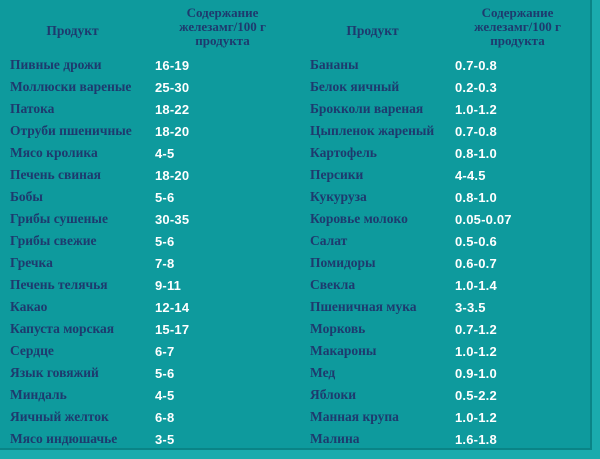 This screenshot has width=600, height=459. What do you see at coordinates (64, 438) in the screenshot?
I see `product-name: Мясо индюшачье` at bounding box center [64, 438].